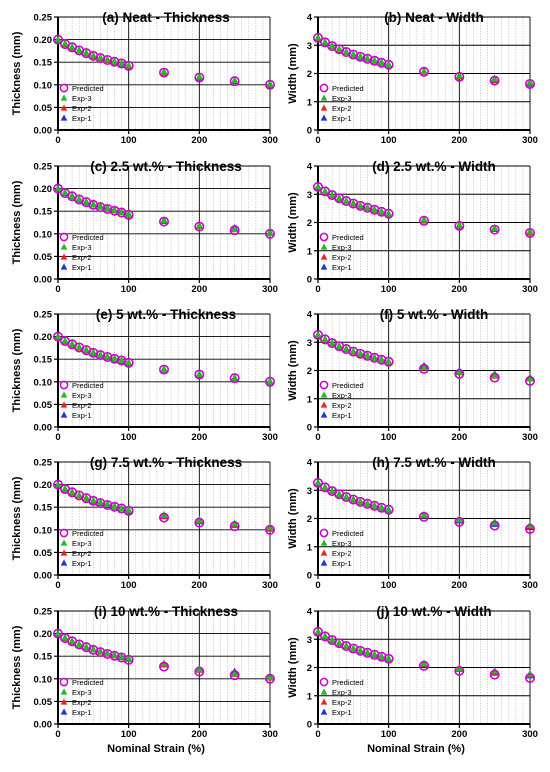 This screenshot has height=772, width=550. Describe the element at coordinates (156, 749) in the screenshot. I see `x-axis-label: Nominal Strain (%)` at that location.